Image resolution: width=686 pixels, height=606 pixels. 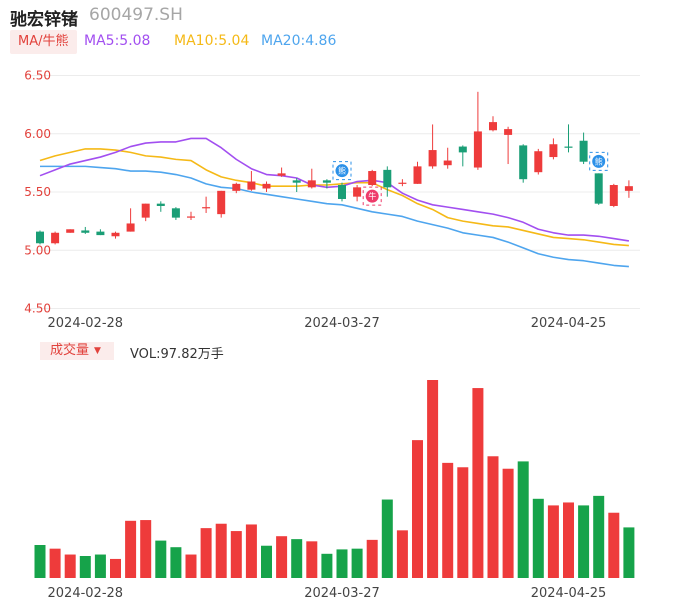 I want to click on ma10-value: MA10:5.04, so click(x=212, y=41).